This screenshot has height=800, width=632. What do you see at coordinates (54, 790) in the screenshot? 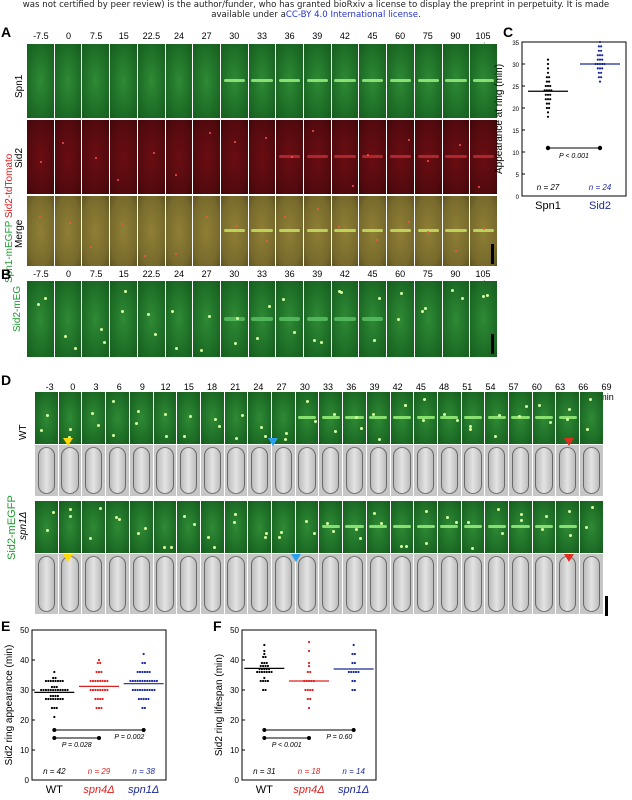
I see `category-label: WT` at bounding box center [54, 790].